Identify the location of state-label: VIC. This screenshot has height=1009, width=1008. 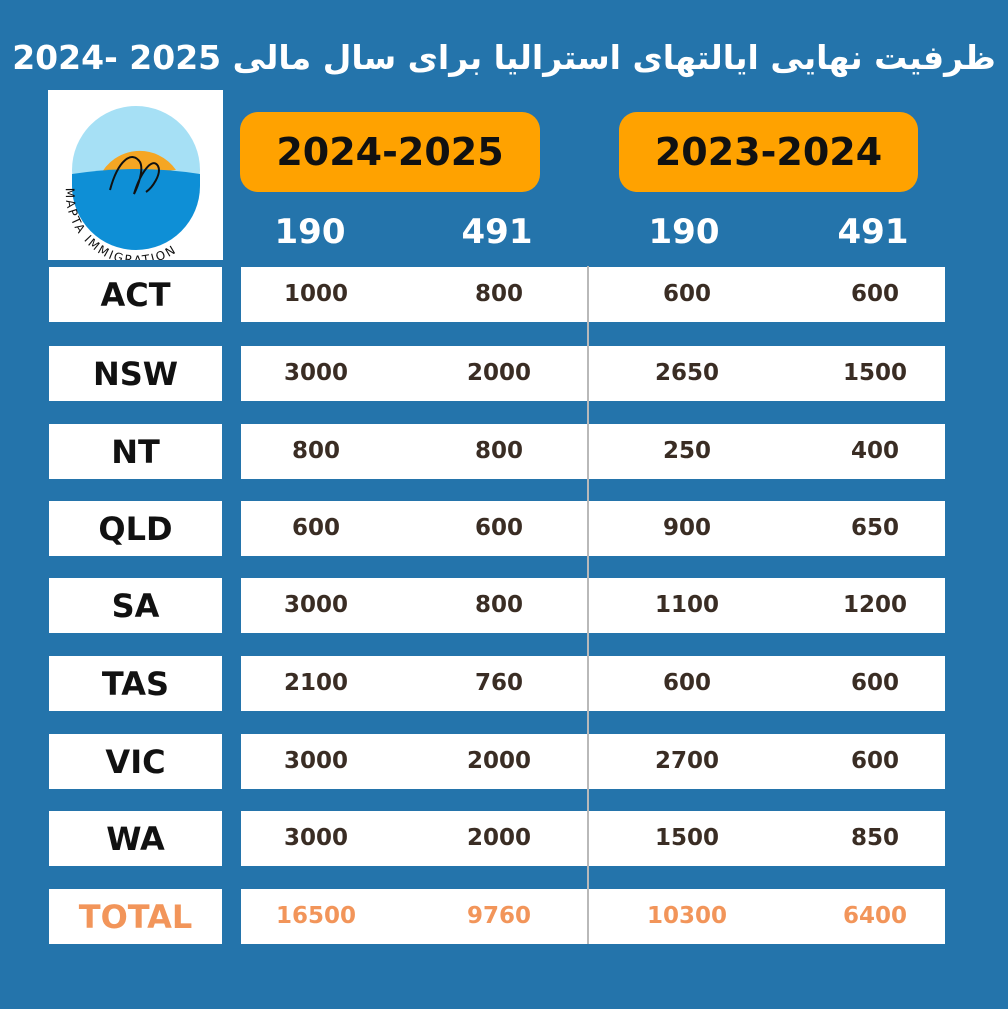
(135, 761).